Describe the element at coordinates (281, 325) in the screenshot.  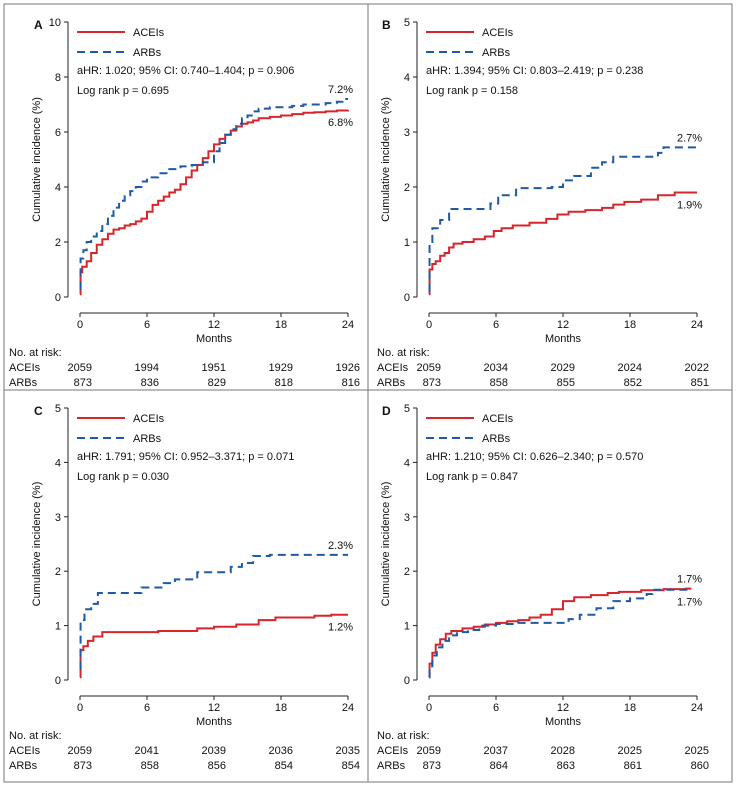
I see `panel-a-x-tick-label: 18` at that location.